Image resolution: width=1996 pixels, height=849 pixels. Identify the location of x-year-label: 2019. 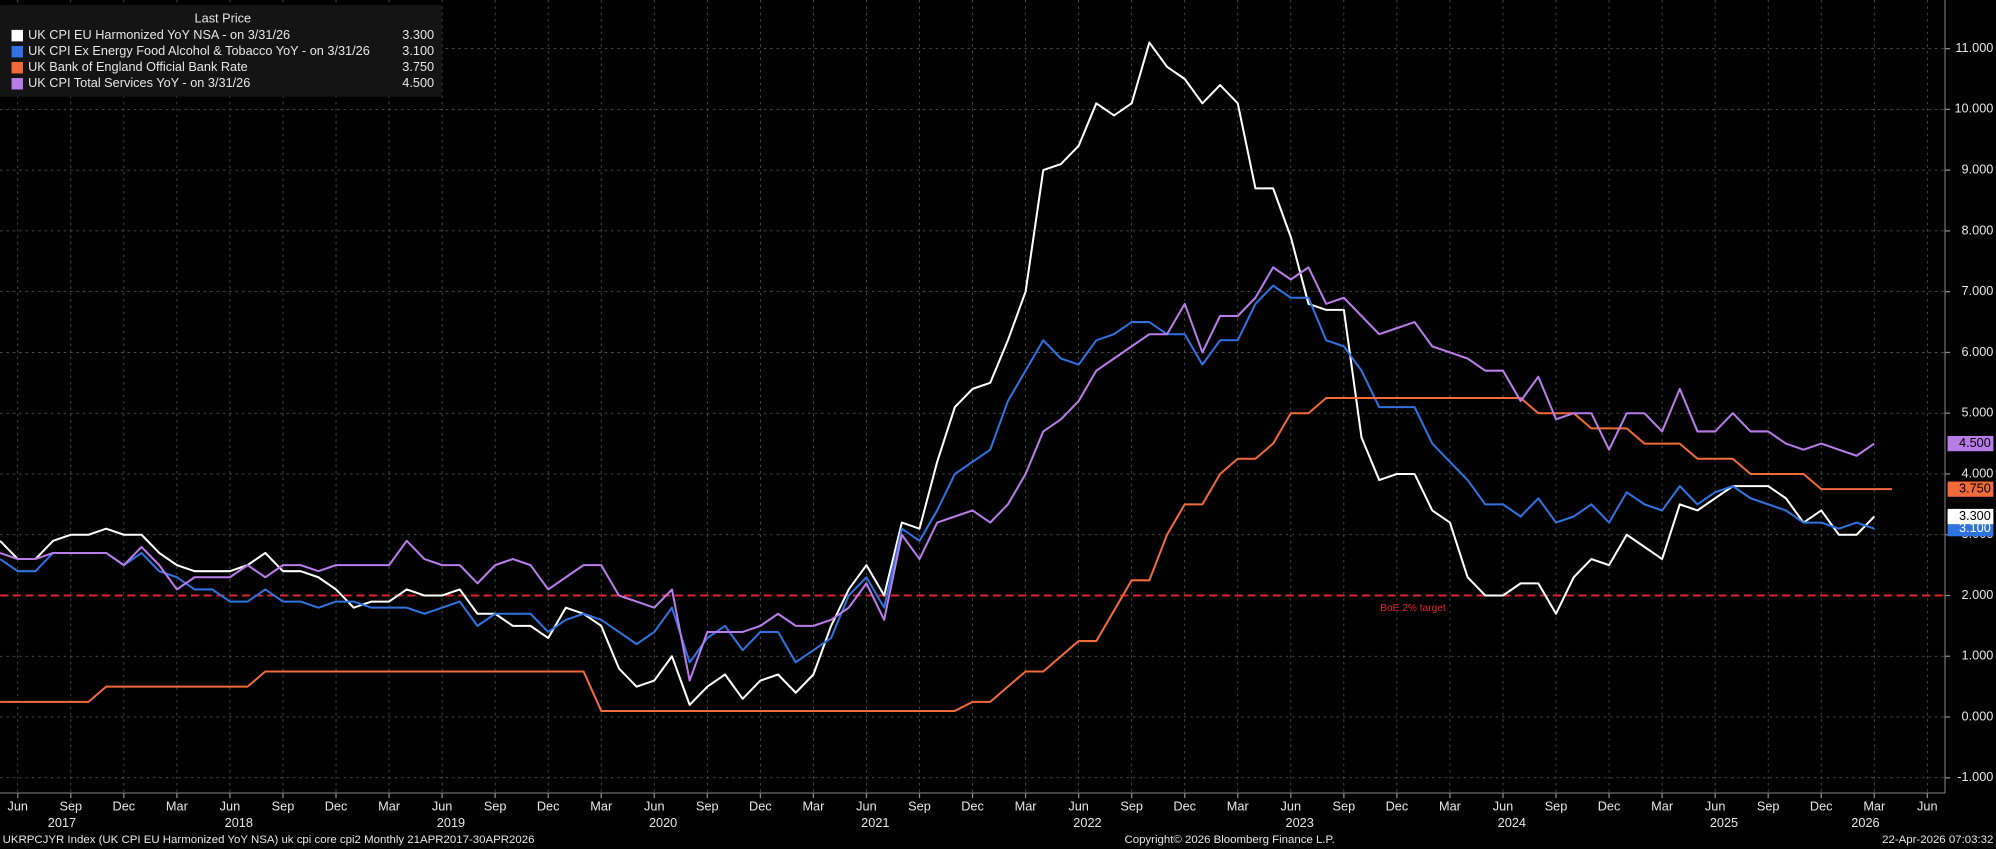
(451, 822).